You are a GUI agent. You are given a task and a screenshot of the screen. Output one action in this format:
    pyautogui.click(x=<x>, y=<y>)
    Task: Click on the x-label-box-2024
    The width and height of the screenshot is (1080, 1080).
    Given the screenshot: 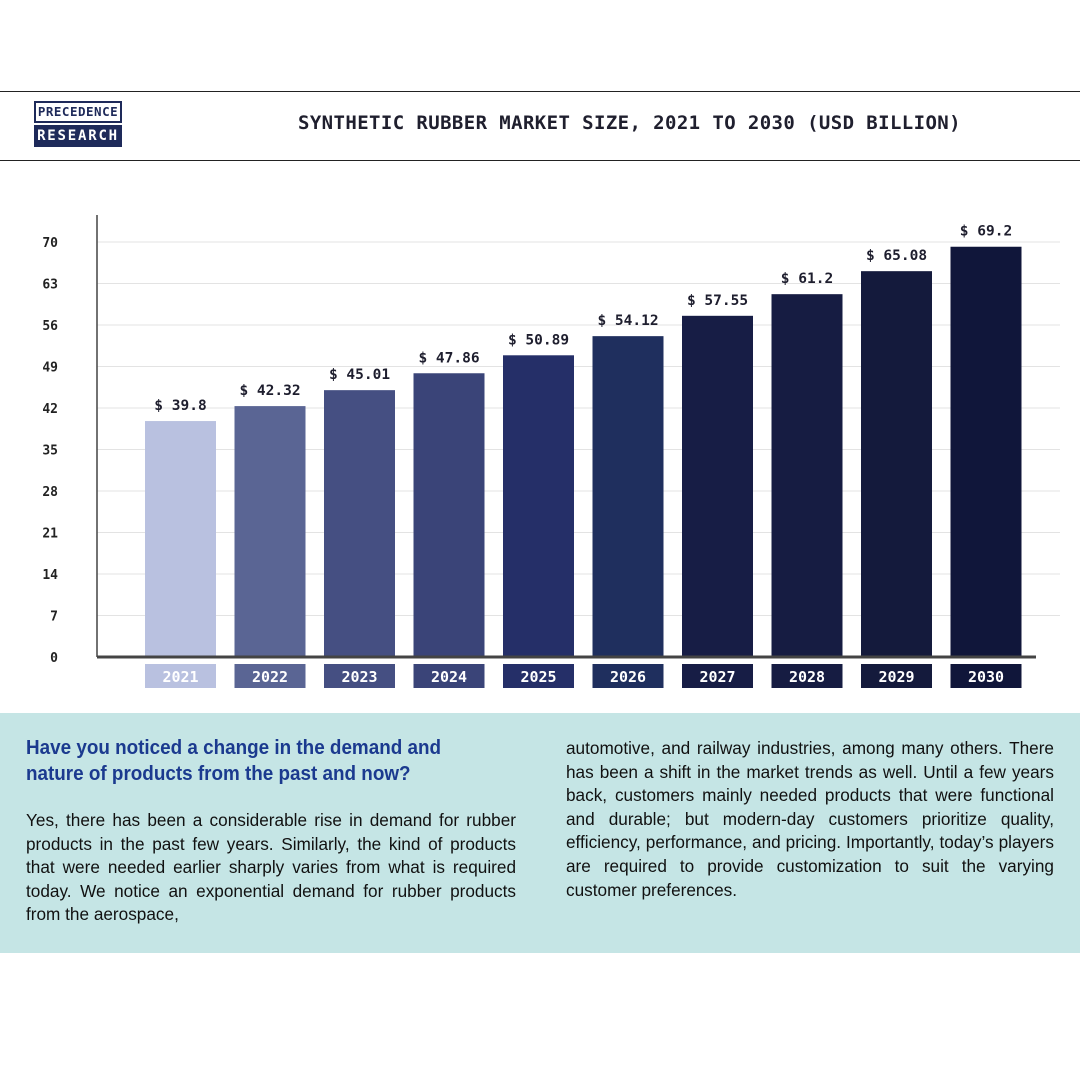 What is the action you would take?
    pyautogui.click(x=449, y=676)
    